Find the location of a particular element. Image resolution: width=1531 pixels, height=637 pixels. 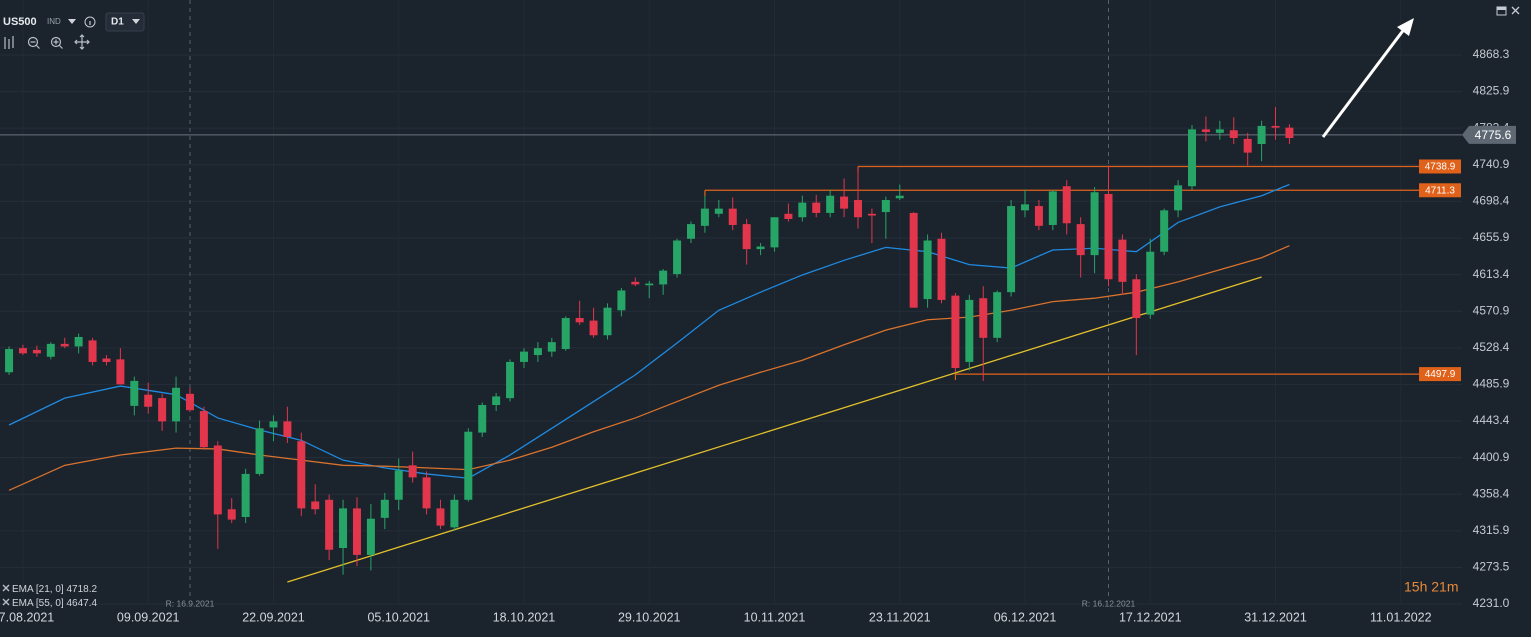

tool-icons is located at coordinates (47, 42).